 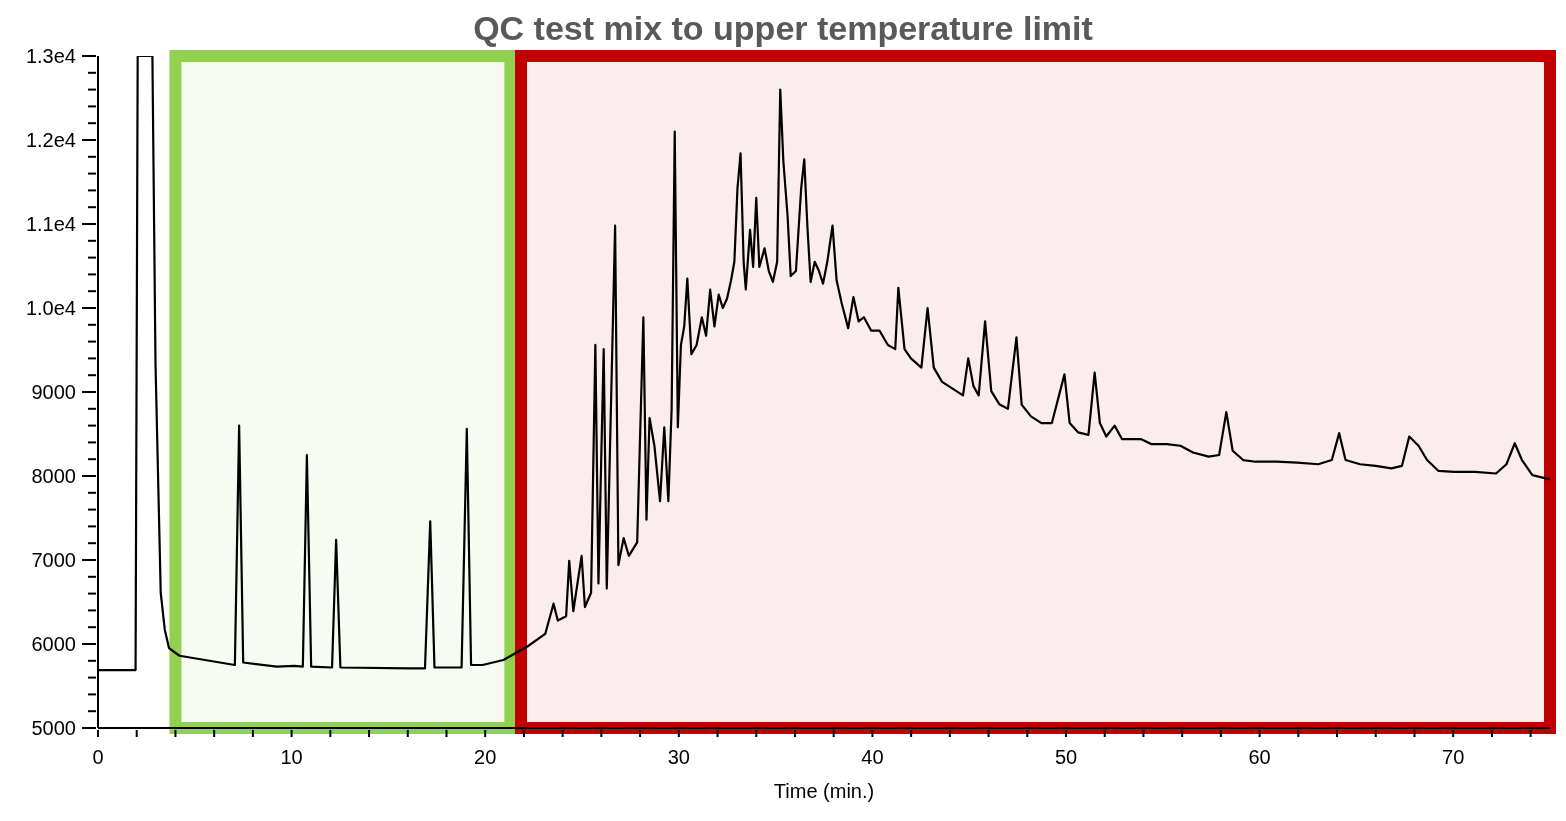 I want to click on x-tick-label: 40, so click(x=872, y=757).